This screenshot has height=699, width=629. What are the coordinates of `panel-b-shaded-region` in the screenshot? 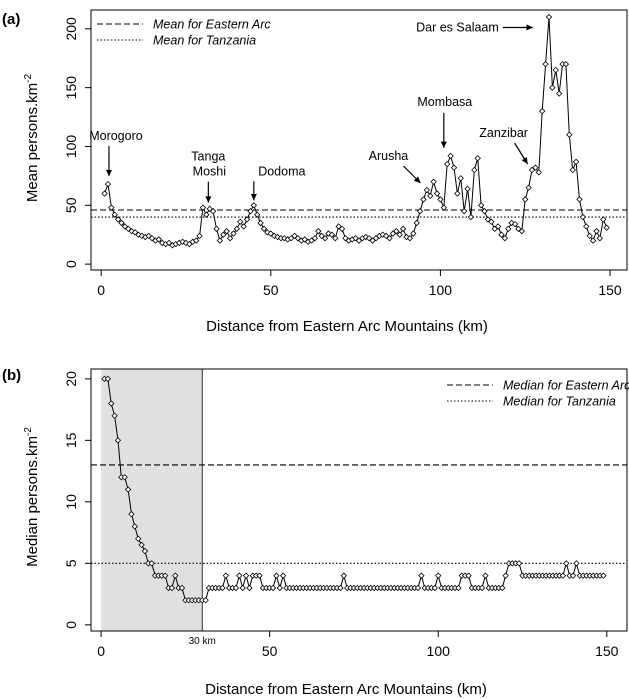 It's located at (152, 500).